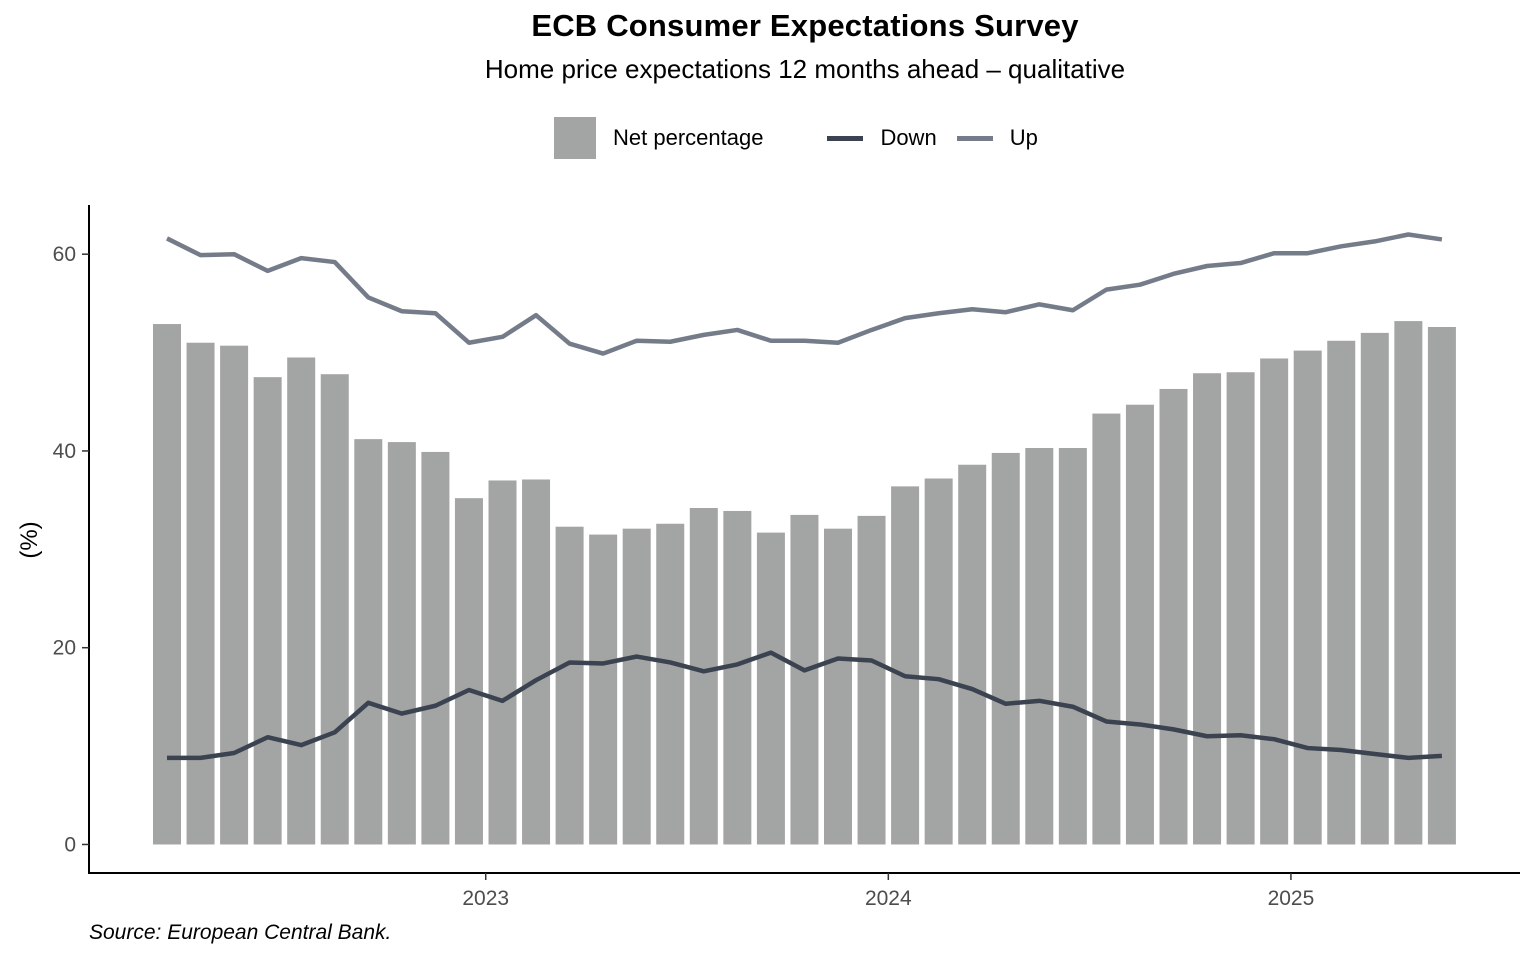  I want to click on legend-item-down: Down, so click(882, 138).